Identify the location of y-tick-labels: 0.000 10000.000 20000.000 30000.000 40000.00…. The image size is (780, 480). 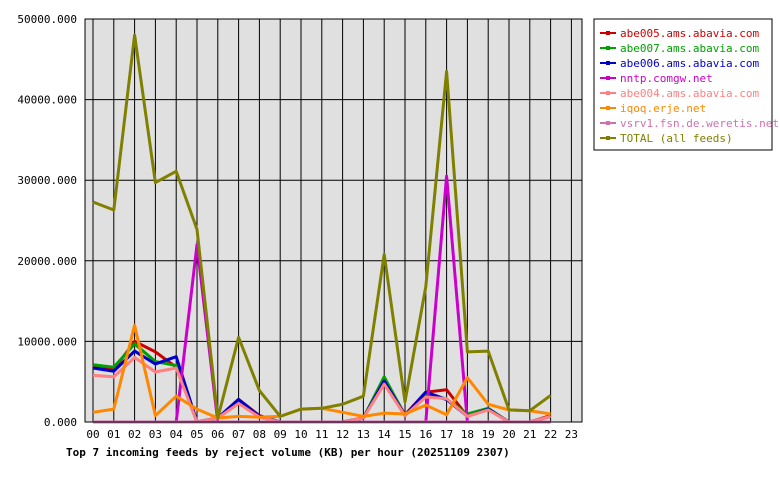
(47, 221).